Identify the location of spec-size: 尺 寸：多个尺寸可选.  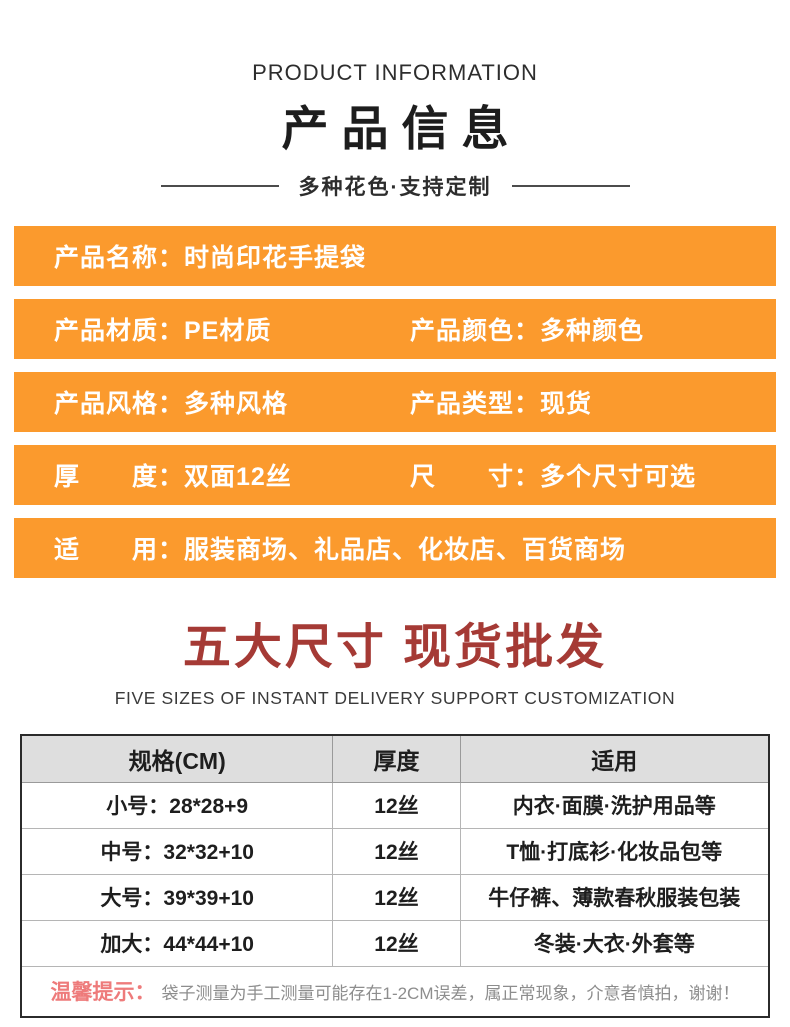
(553, 477).